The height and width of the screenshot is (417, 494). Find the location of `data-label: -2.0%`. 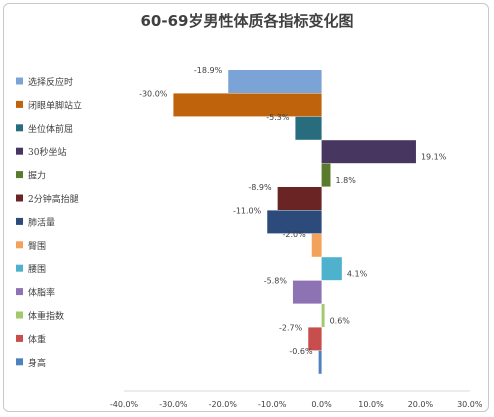

data-label: -2.0% is located at coordinates (295, 234).